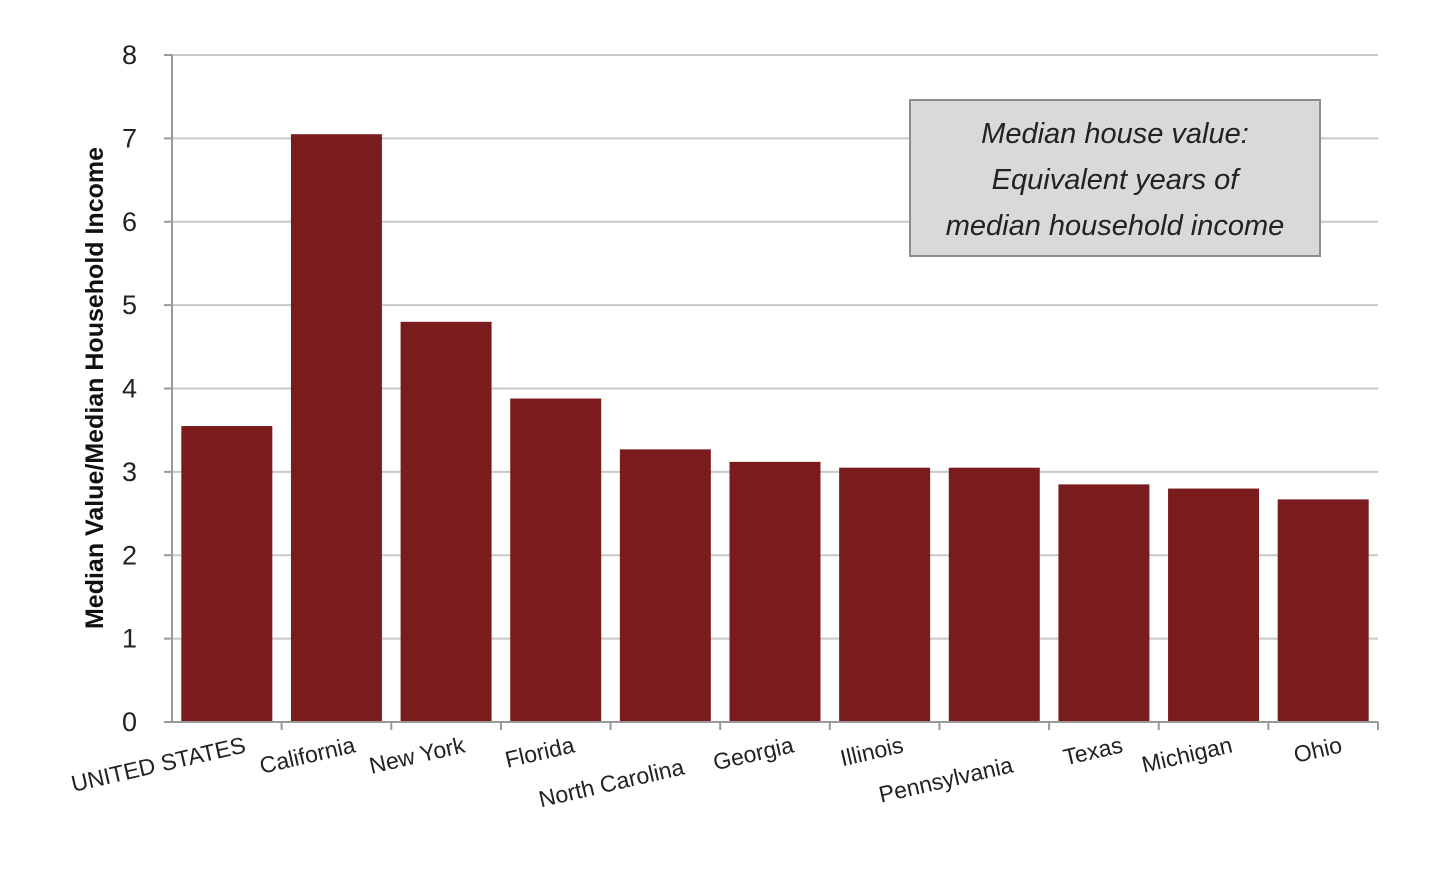  What do you see at coordinates (417, 754) in the screenshot?
I see `x-category-label: New York` at bounding box center [417, 754].